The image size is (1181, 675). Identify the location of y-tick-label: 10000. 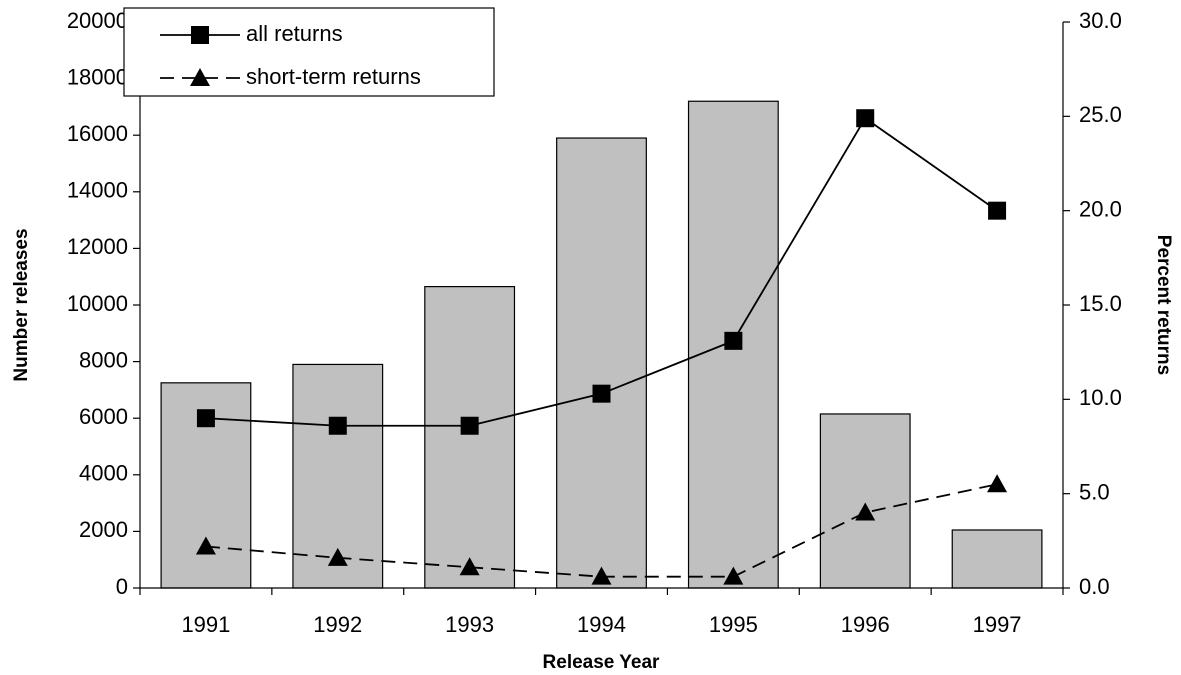
(97, 303).